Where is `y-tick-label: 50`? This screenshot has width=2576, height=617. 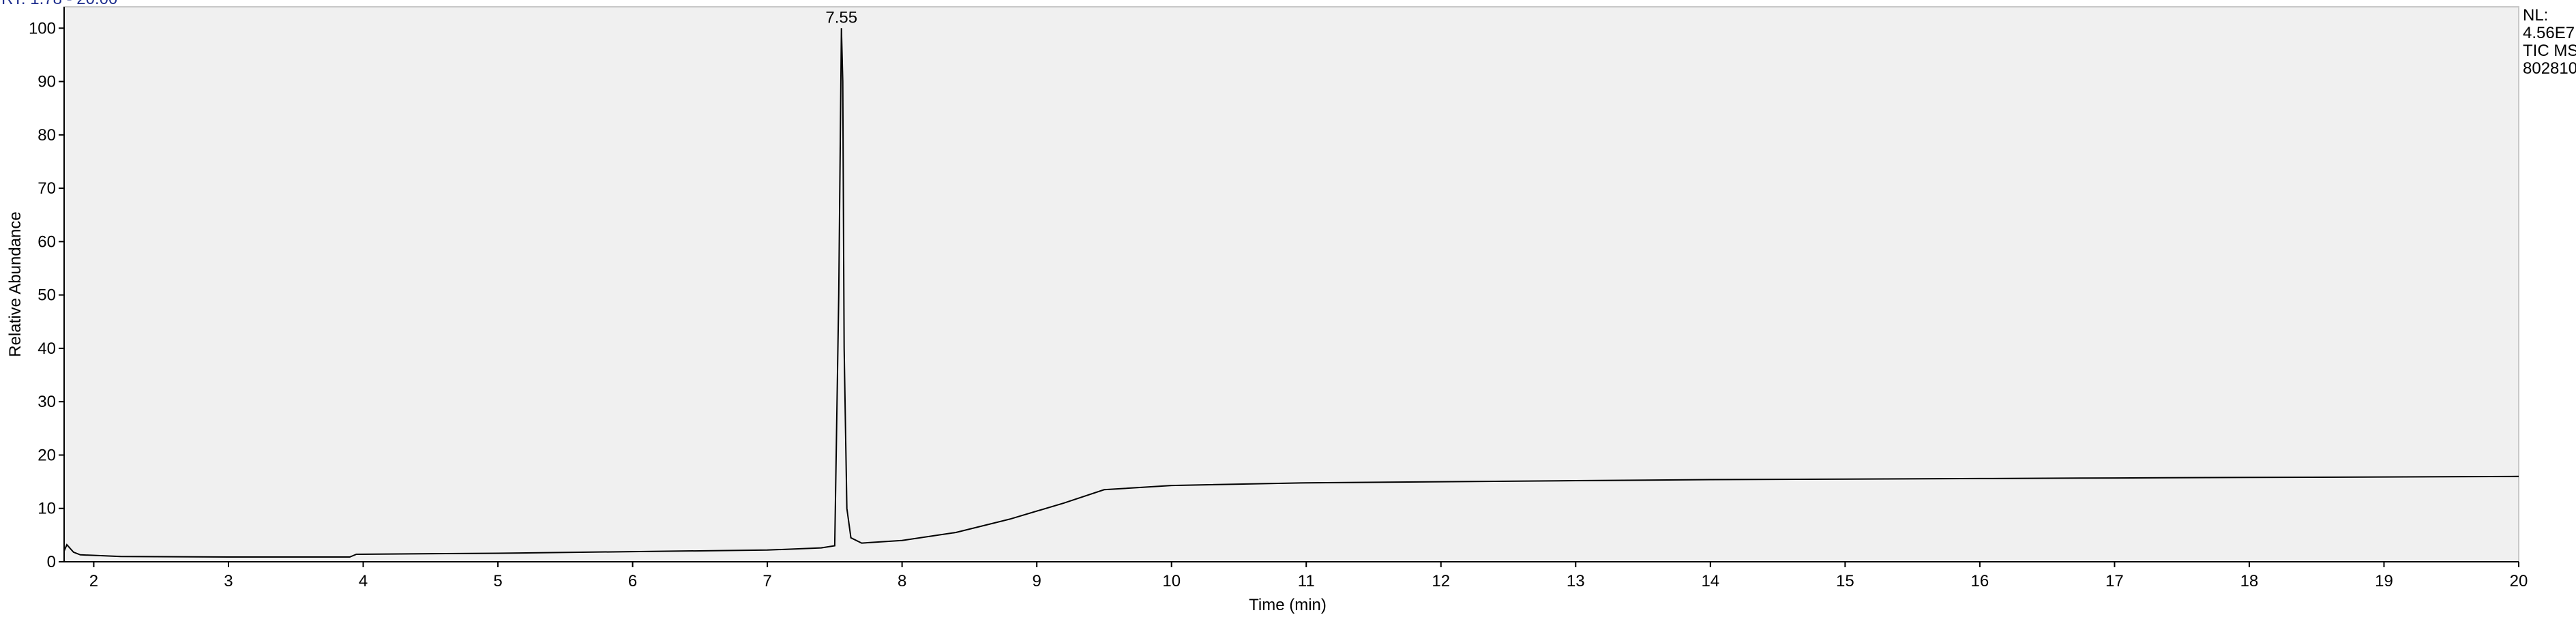 y-tick-label: 50 is located at coordinates (47, 295).